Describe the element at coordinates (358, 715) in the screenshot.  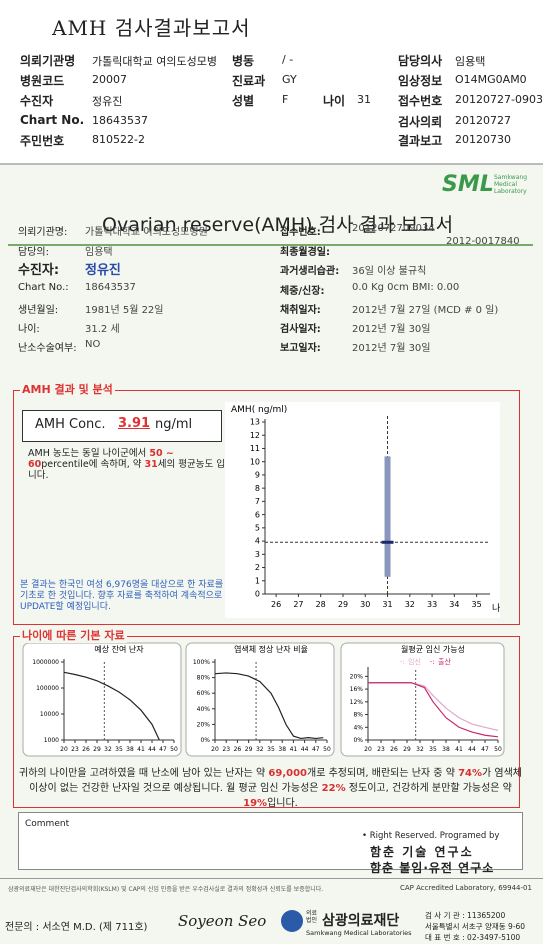
I see `y-tick-label: 8%` at that location.